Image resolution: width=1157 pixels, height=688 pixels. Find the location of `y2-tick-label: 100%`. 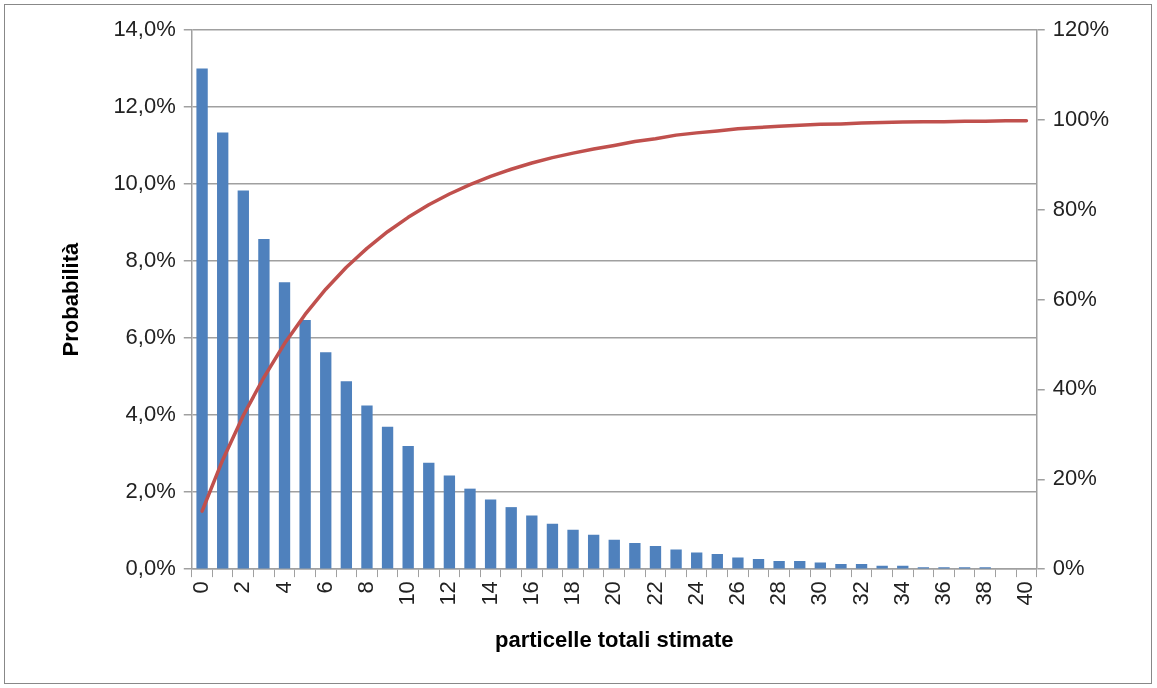

y2-tick-label: 100% is located at coordinates (1081, 118).